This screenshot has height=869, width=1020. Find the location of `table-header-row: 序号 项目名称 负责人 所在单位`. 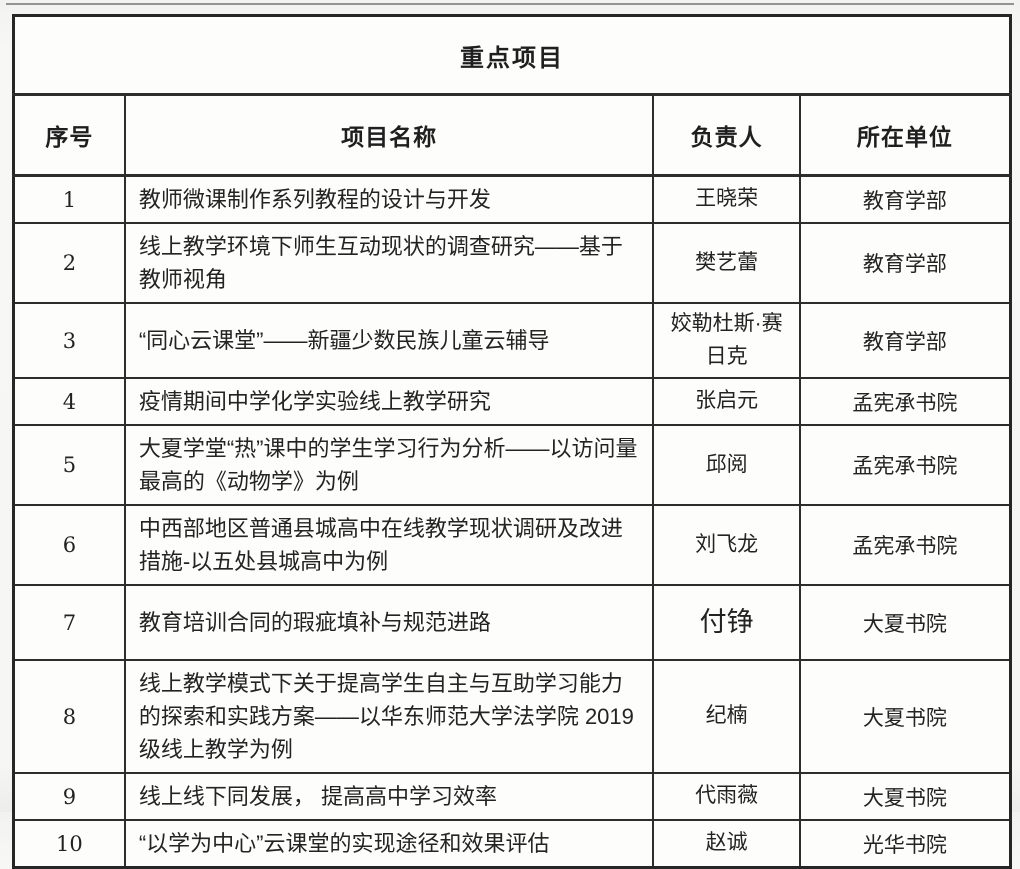

table-header-row: 序号 项目名称 负责人 所在单位 is located at coordinates (512, 135).